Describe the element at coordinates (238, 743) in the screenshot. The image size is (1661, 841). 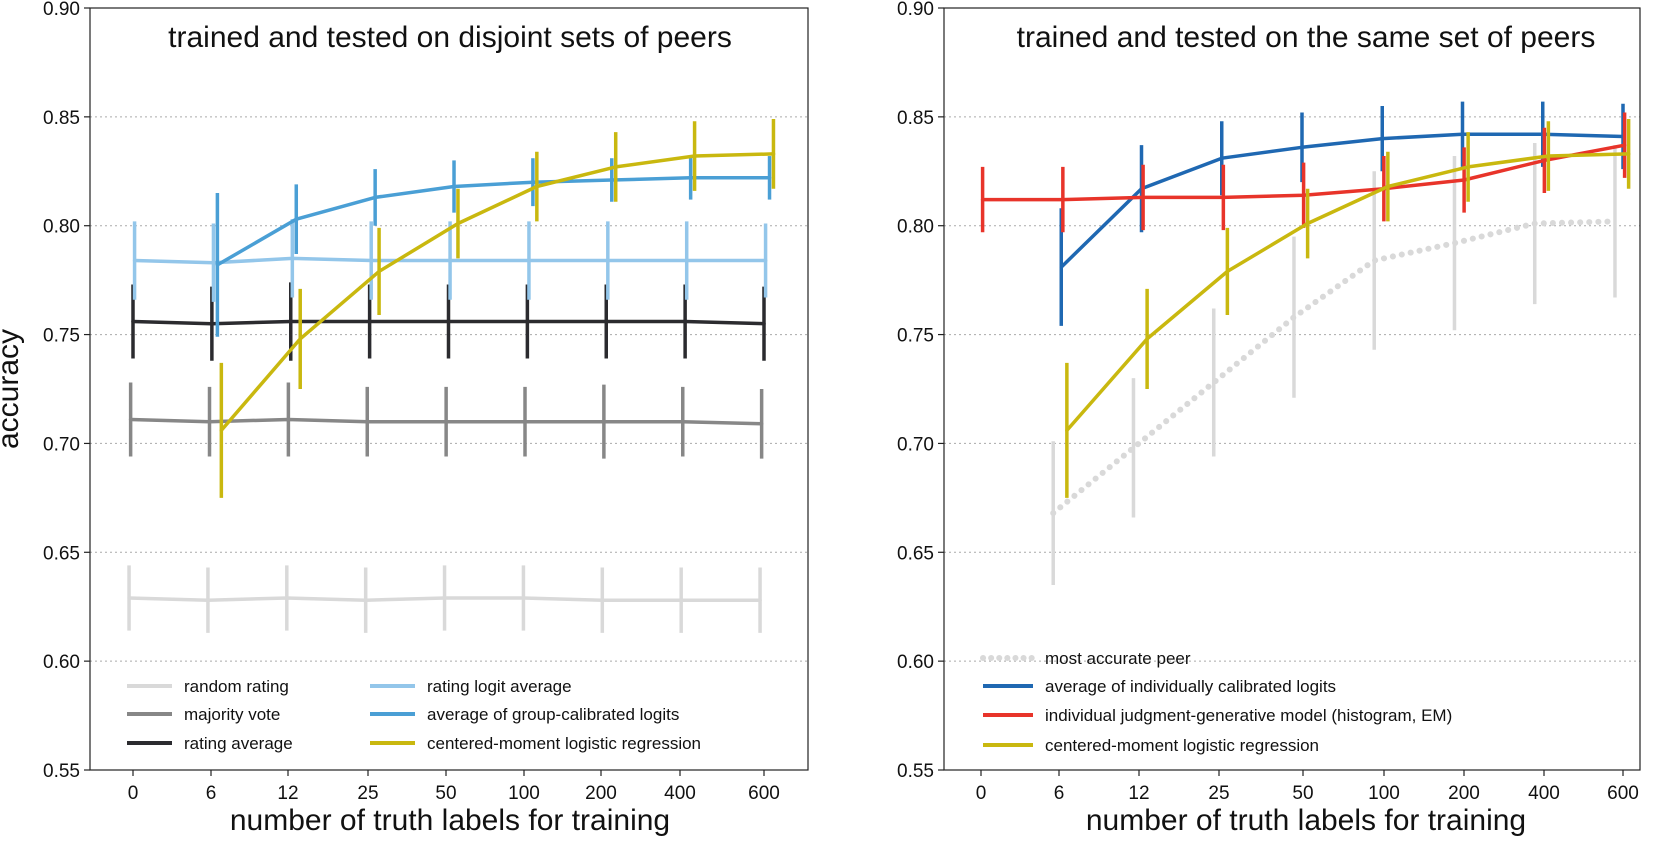
I see `legend-label: rating average` at that location.